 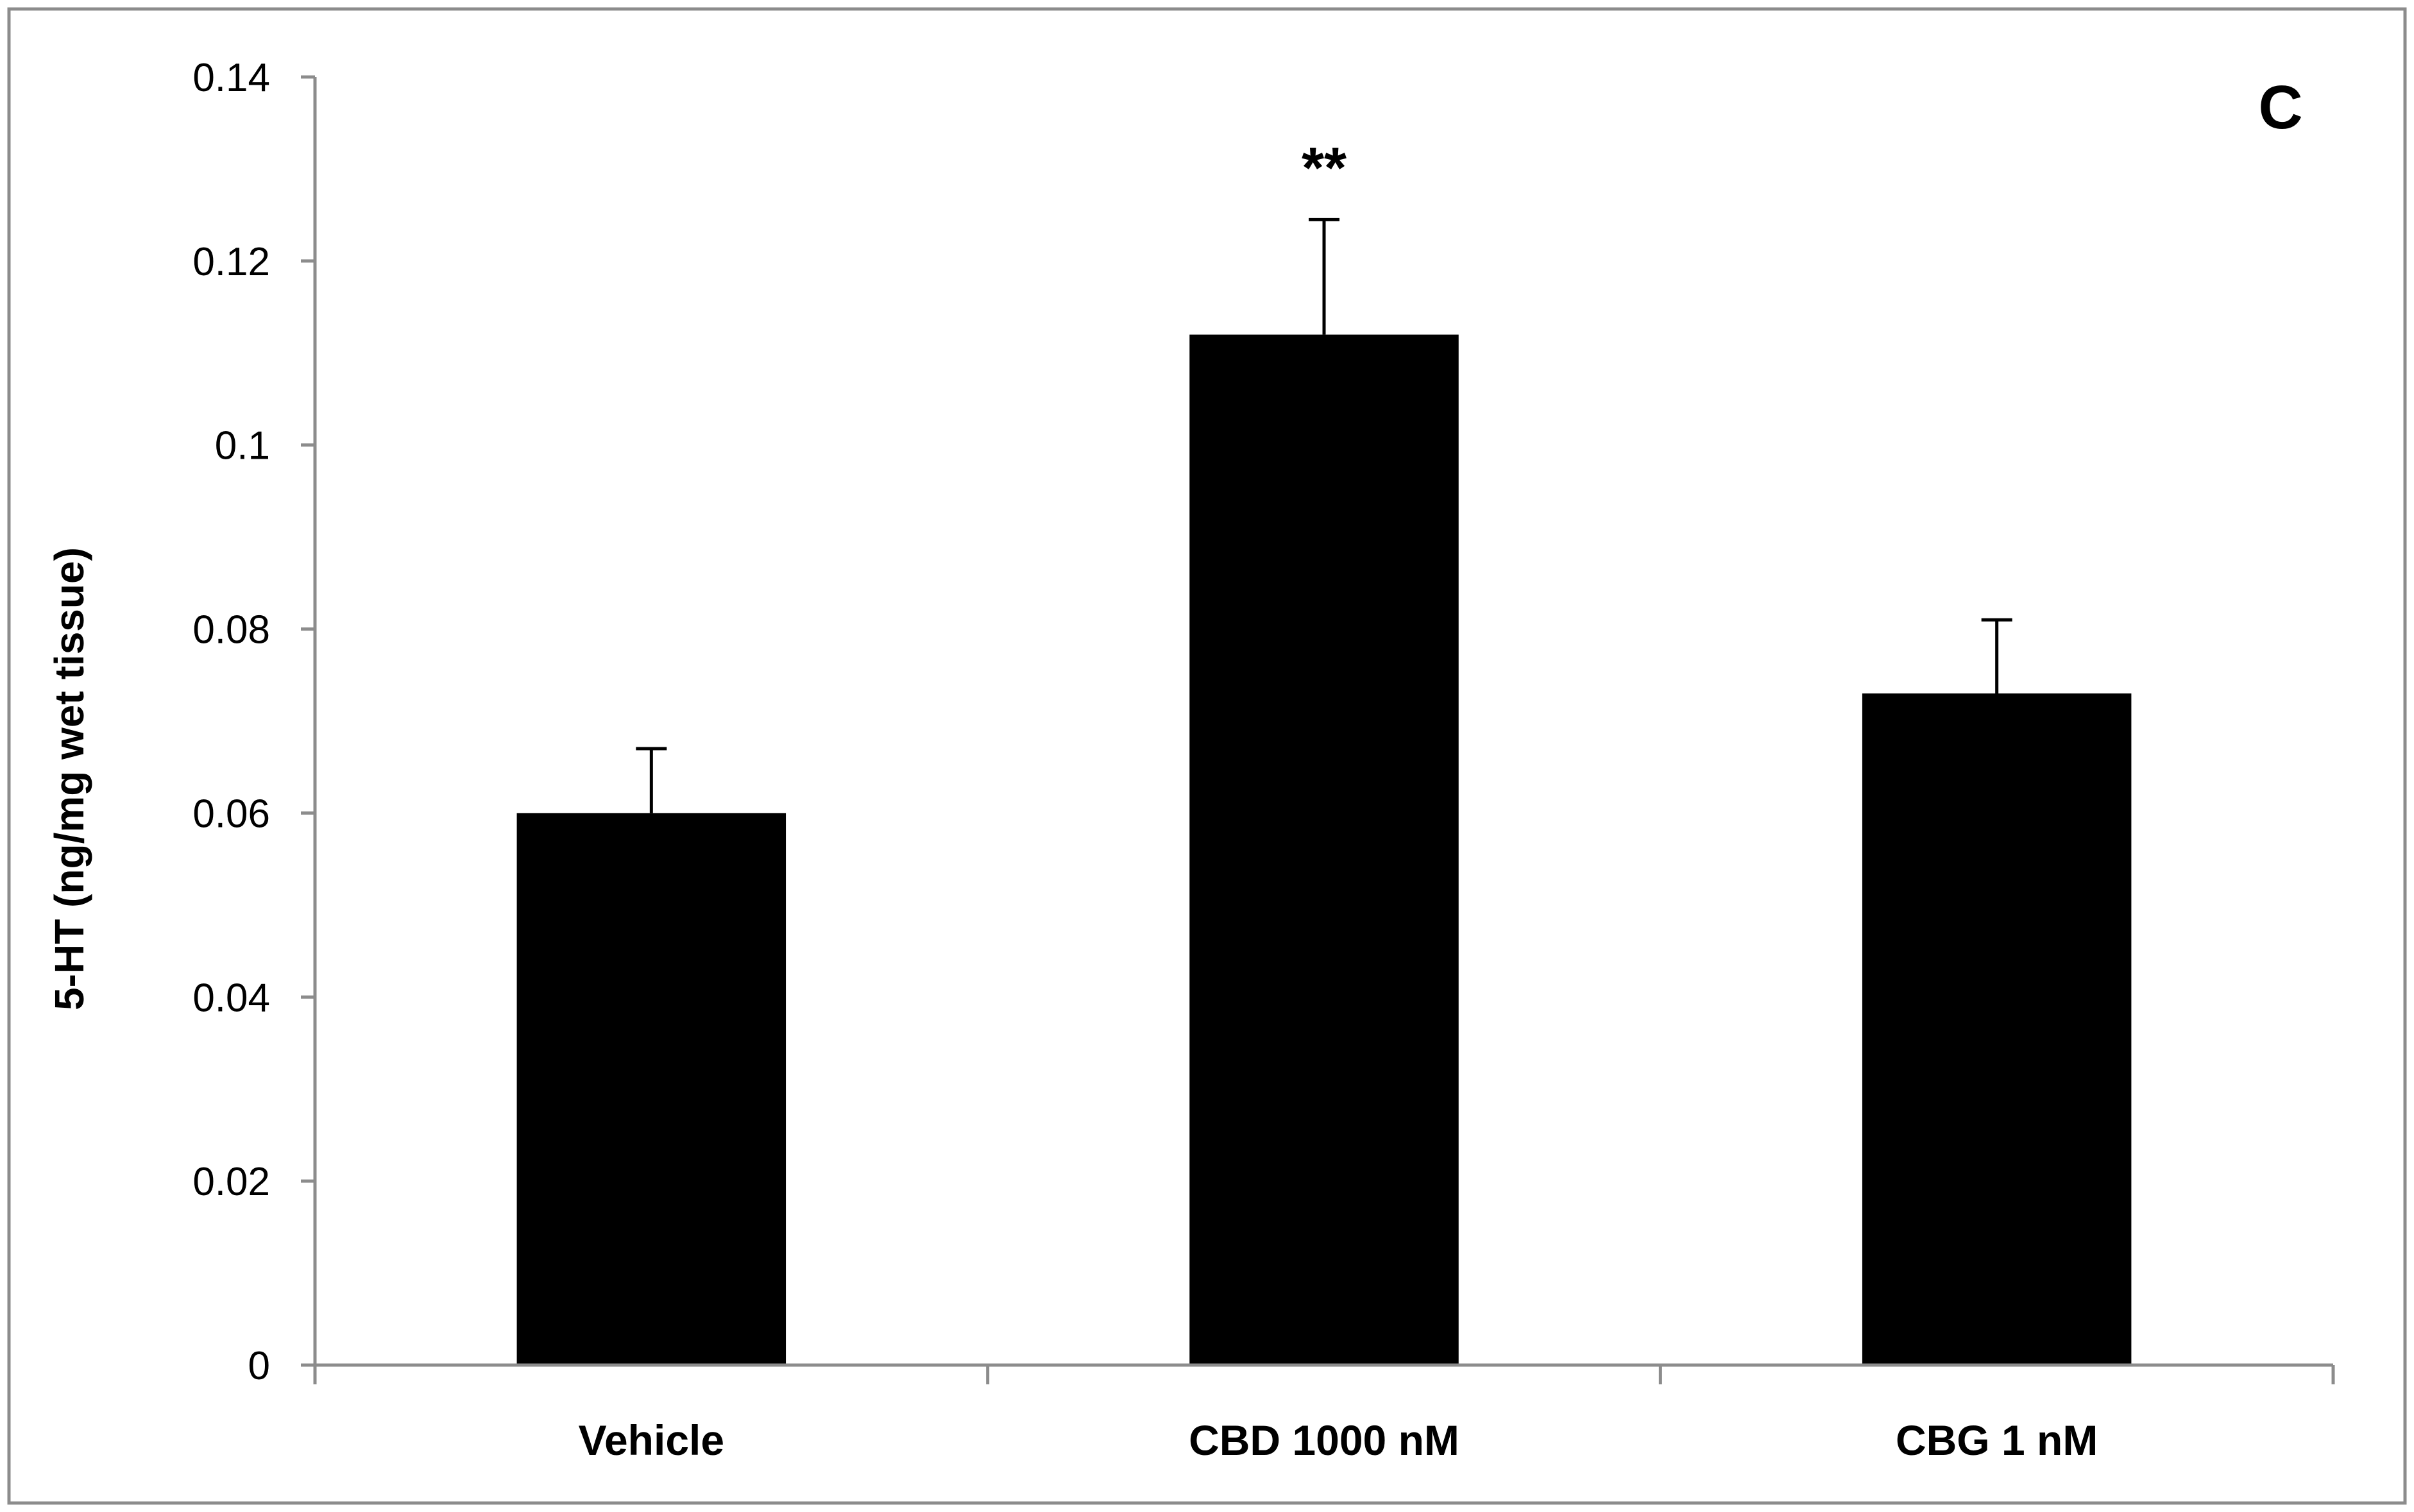 What do you see at coordinates (231, 630) in the screenshot?
I see `y-tick-label: 0.08` at bounding box center [231, 630].